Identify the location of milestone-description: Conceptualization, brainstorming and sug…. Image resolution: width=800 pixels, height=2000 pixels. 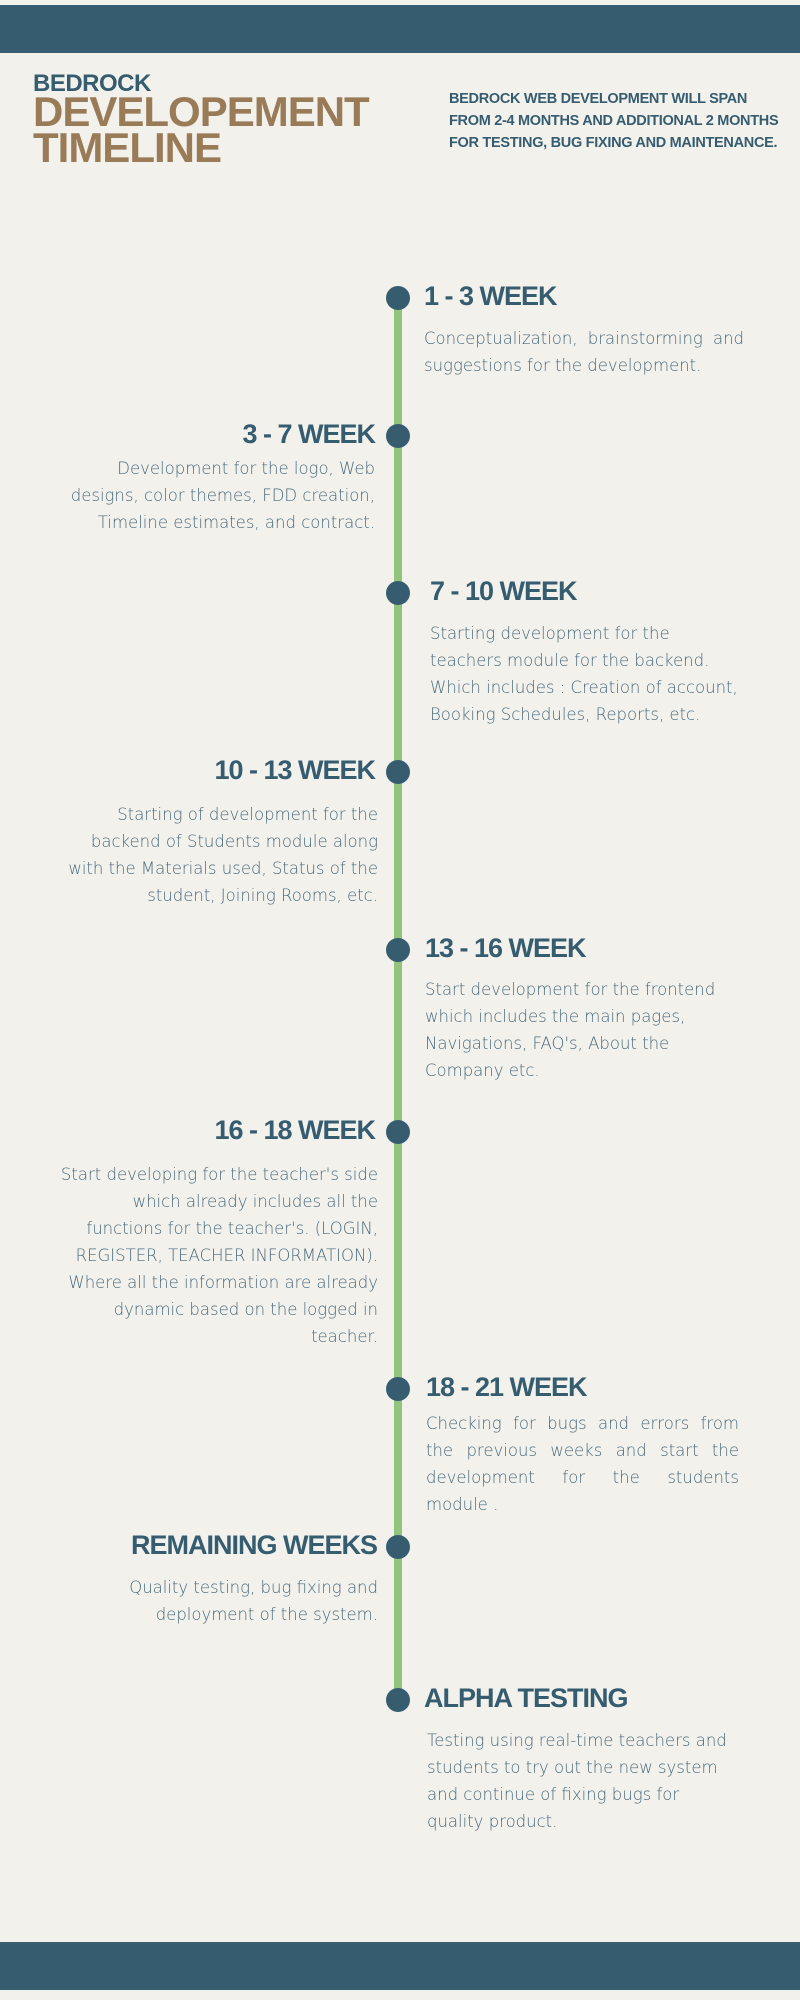
(584, 352).